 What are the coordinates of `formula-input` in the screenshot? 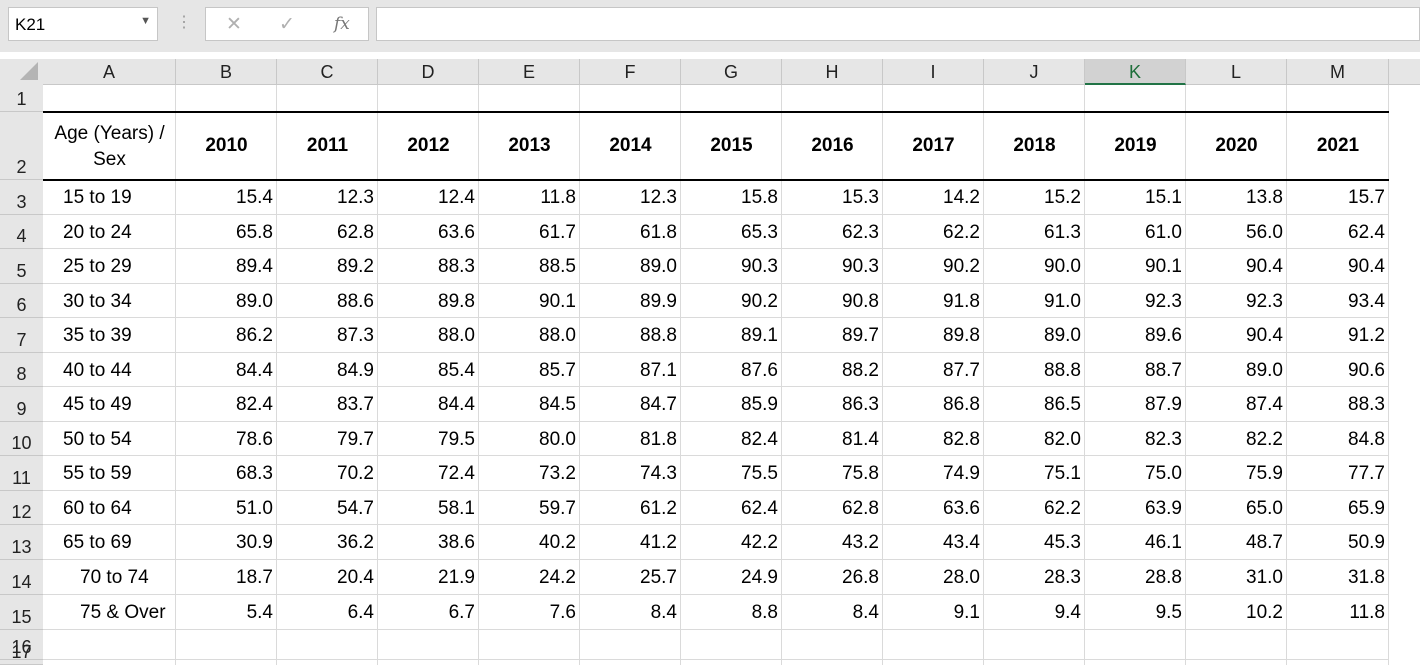 It's located at (898, 24).